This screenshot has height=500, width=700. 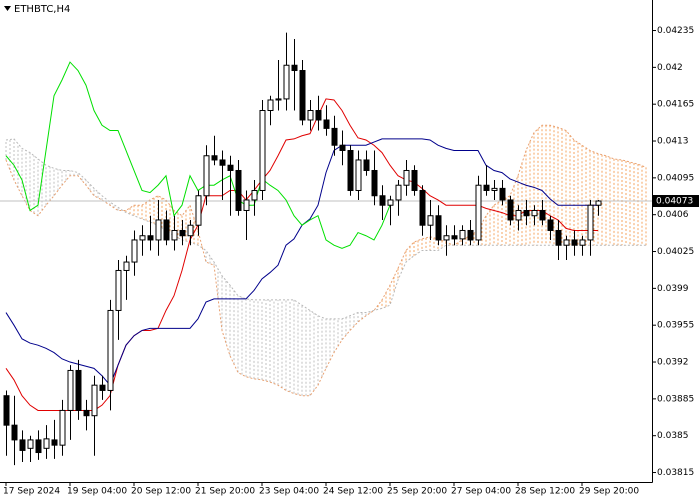 What do you see at coordinates (673, 215) in the screenshot?
I see `y-tick-label: 0.0406` at bounding box center [673, 215].